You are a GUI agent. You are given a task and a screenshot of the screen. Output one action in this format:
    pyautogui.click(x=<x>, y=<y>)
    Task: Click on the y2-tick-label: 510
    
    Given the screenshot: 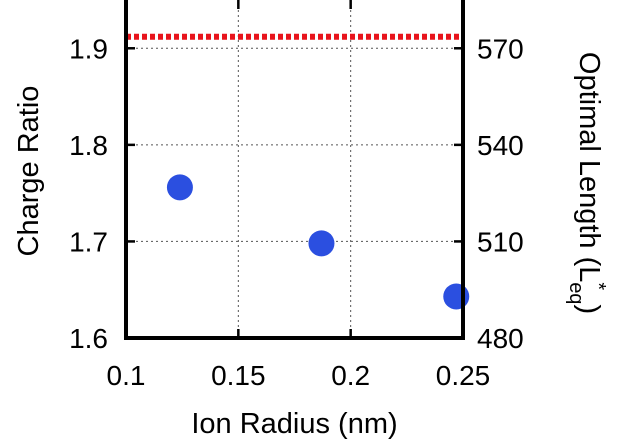 What is the action you would take?
    pyautogui.click(x=500, y=241)
    